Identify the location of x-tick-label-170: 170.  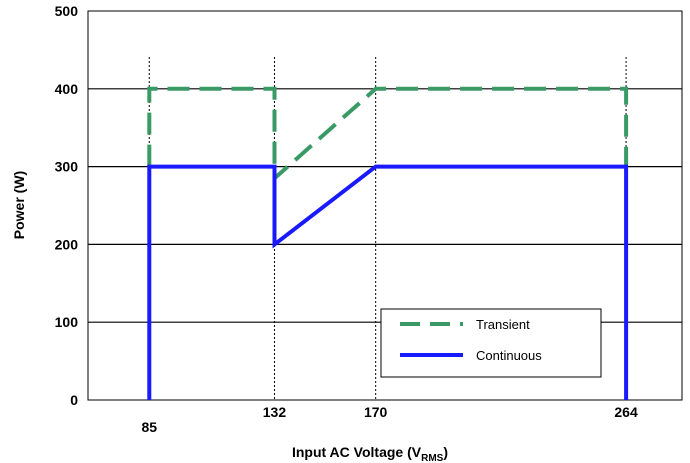
(376, 412).